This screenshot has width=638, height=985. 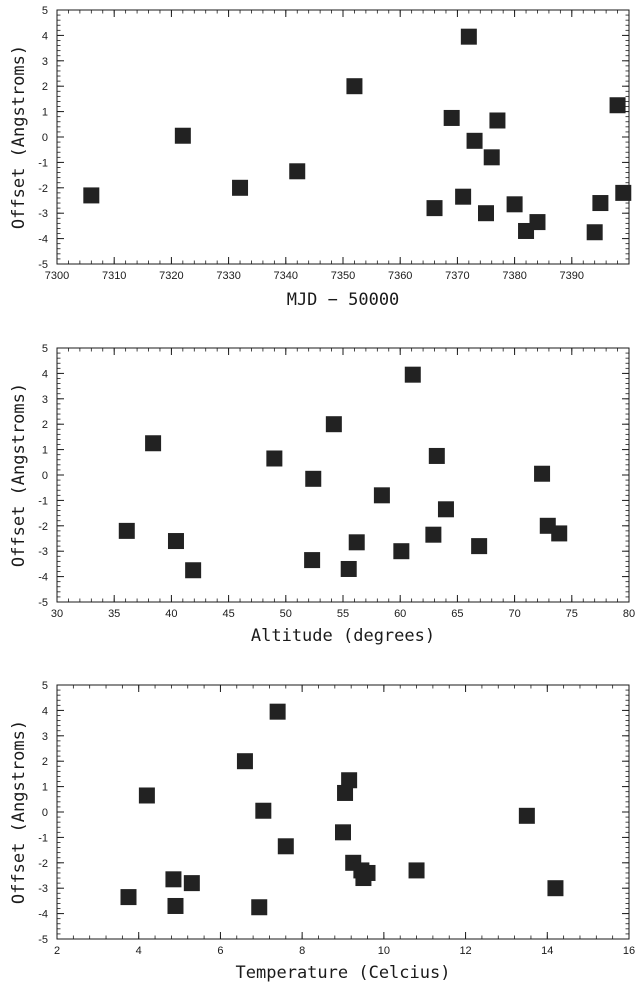 What do you see at coordinates (139, 951) in the screenshot?
I see `x-tick-label: 4` at bounding box center [139, 951].